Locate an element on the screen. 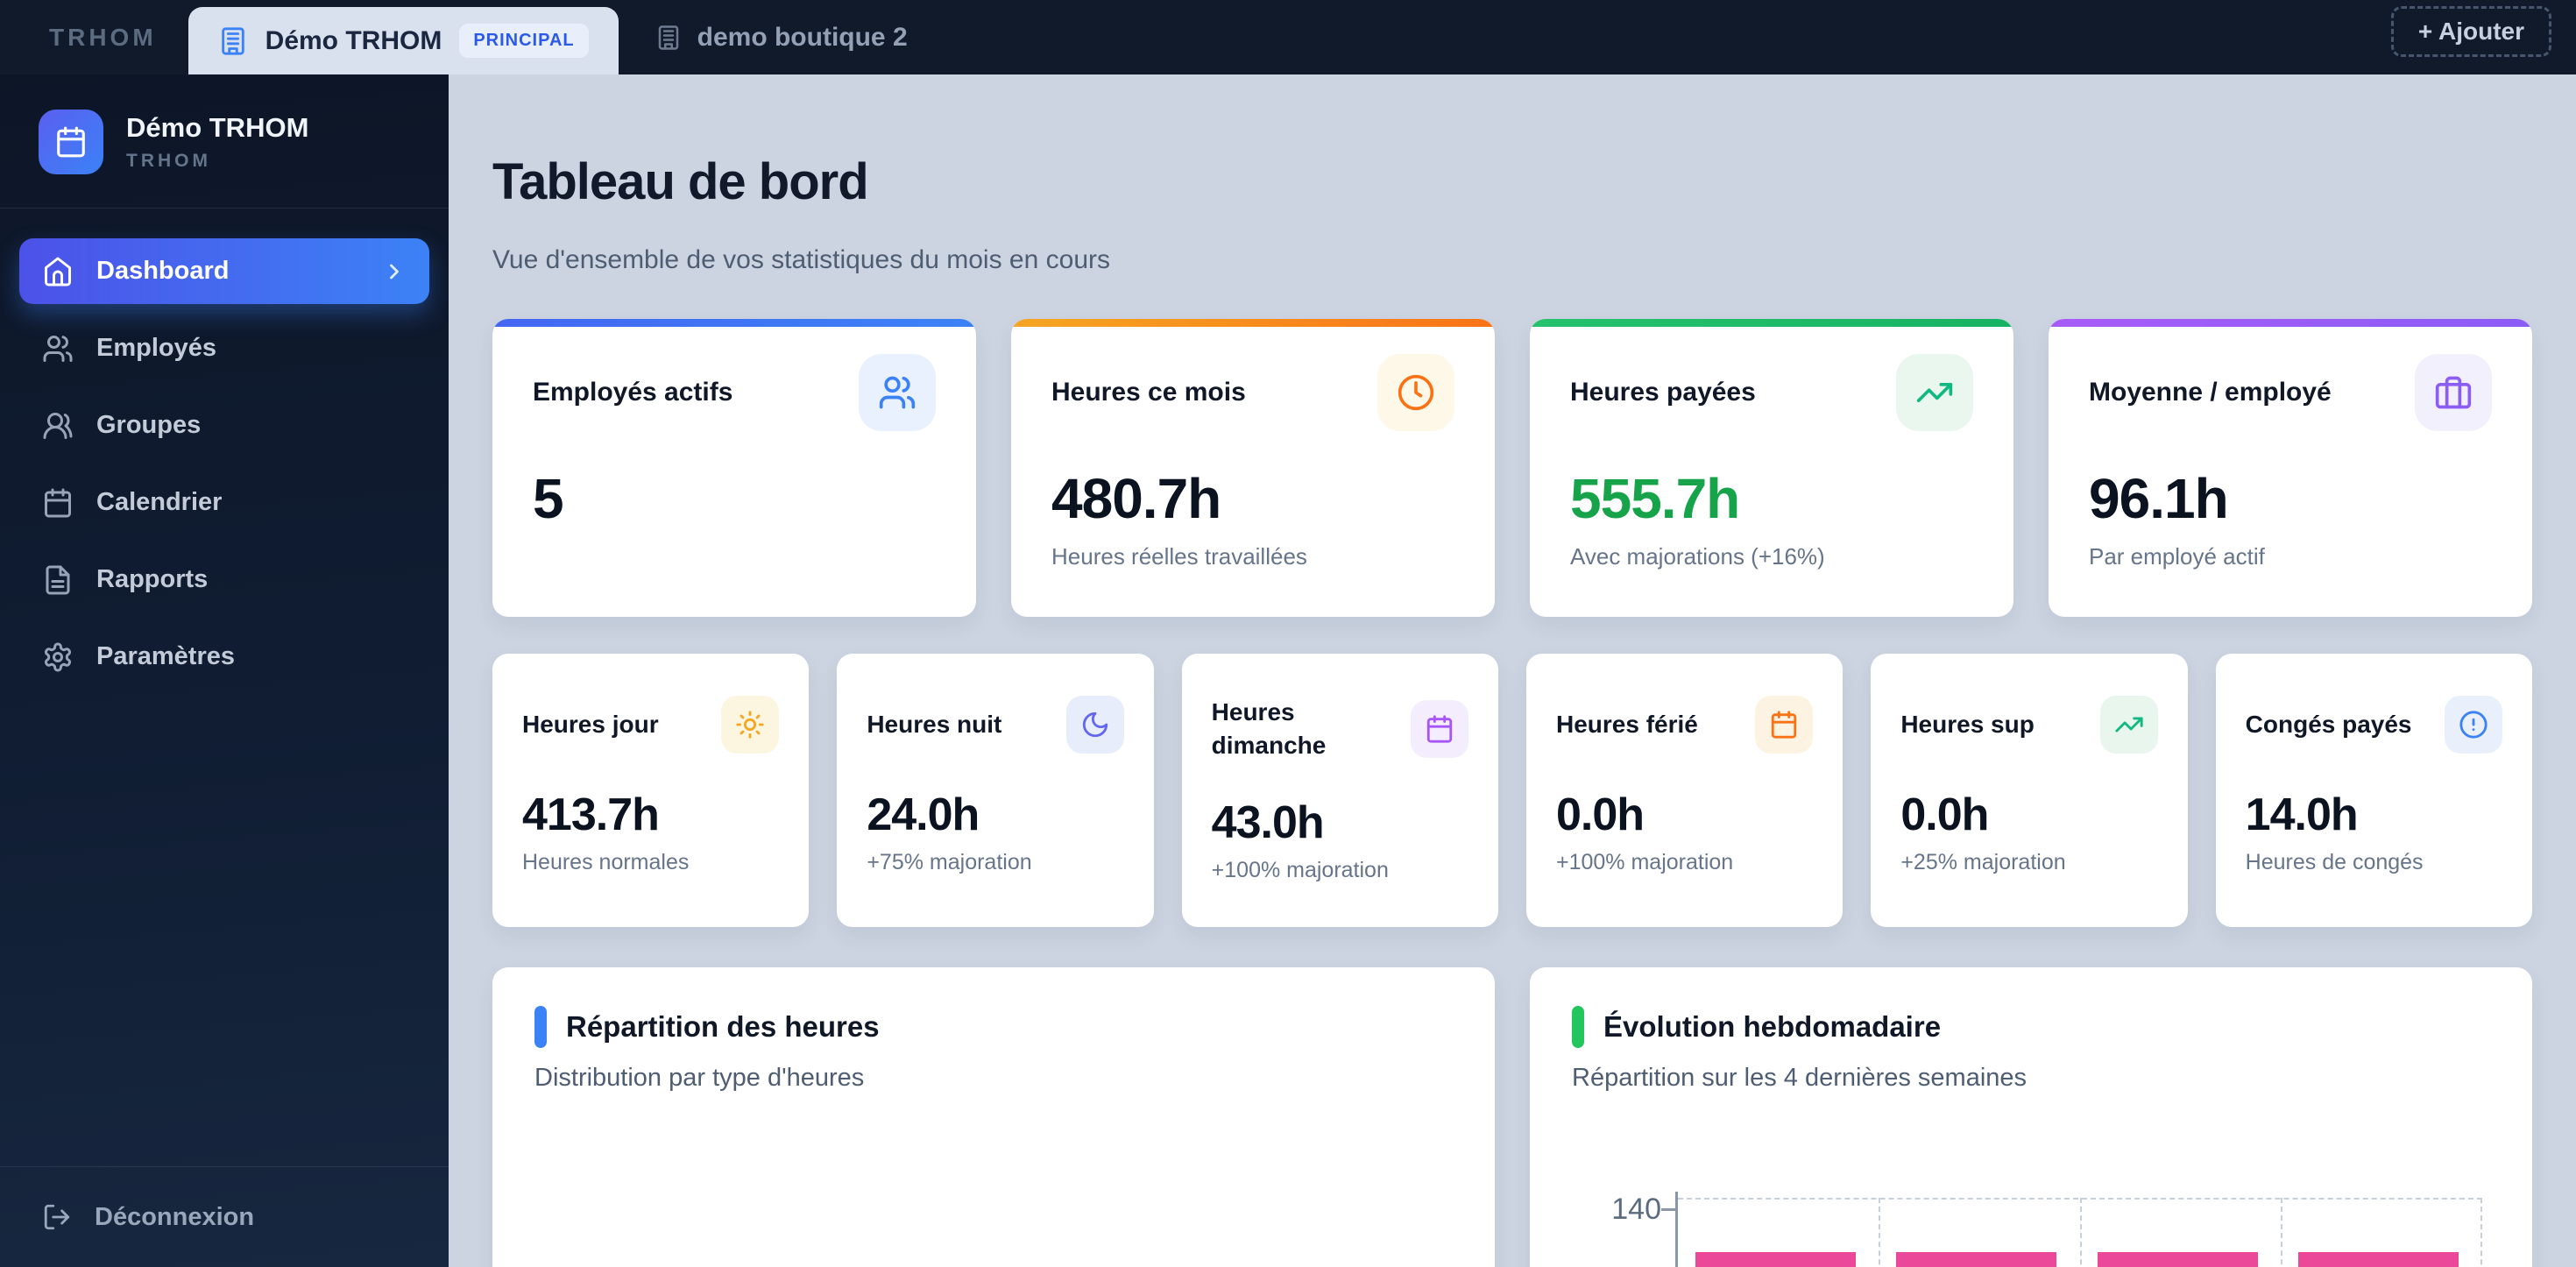  stat-card-title: Heures ce mois is located at coordinates (1148, 392).